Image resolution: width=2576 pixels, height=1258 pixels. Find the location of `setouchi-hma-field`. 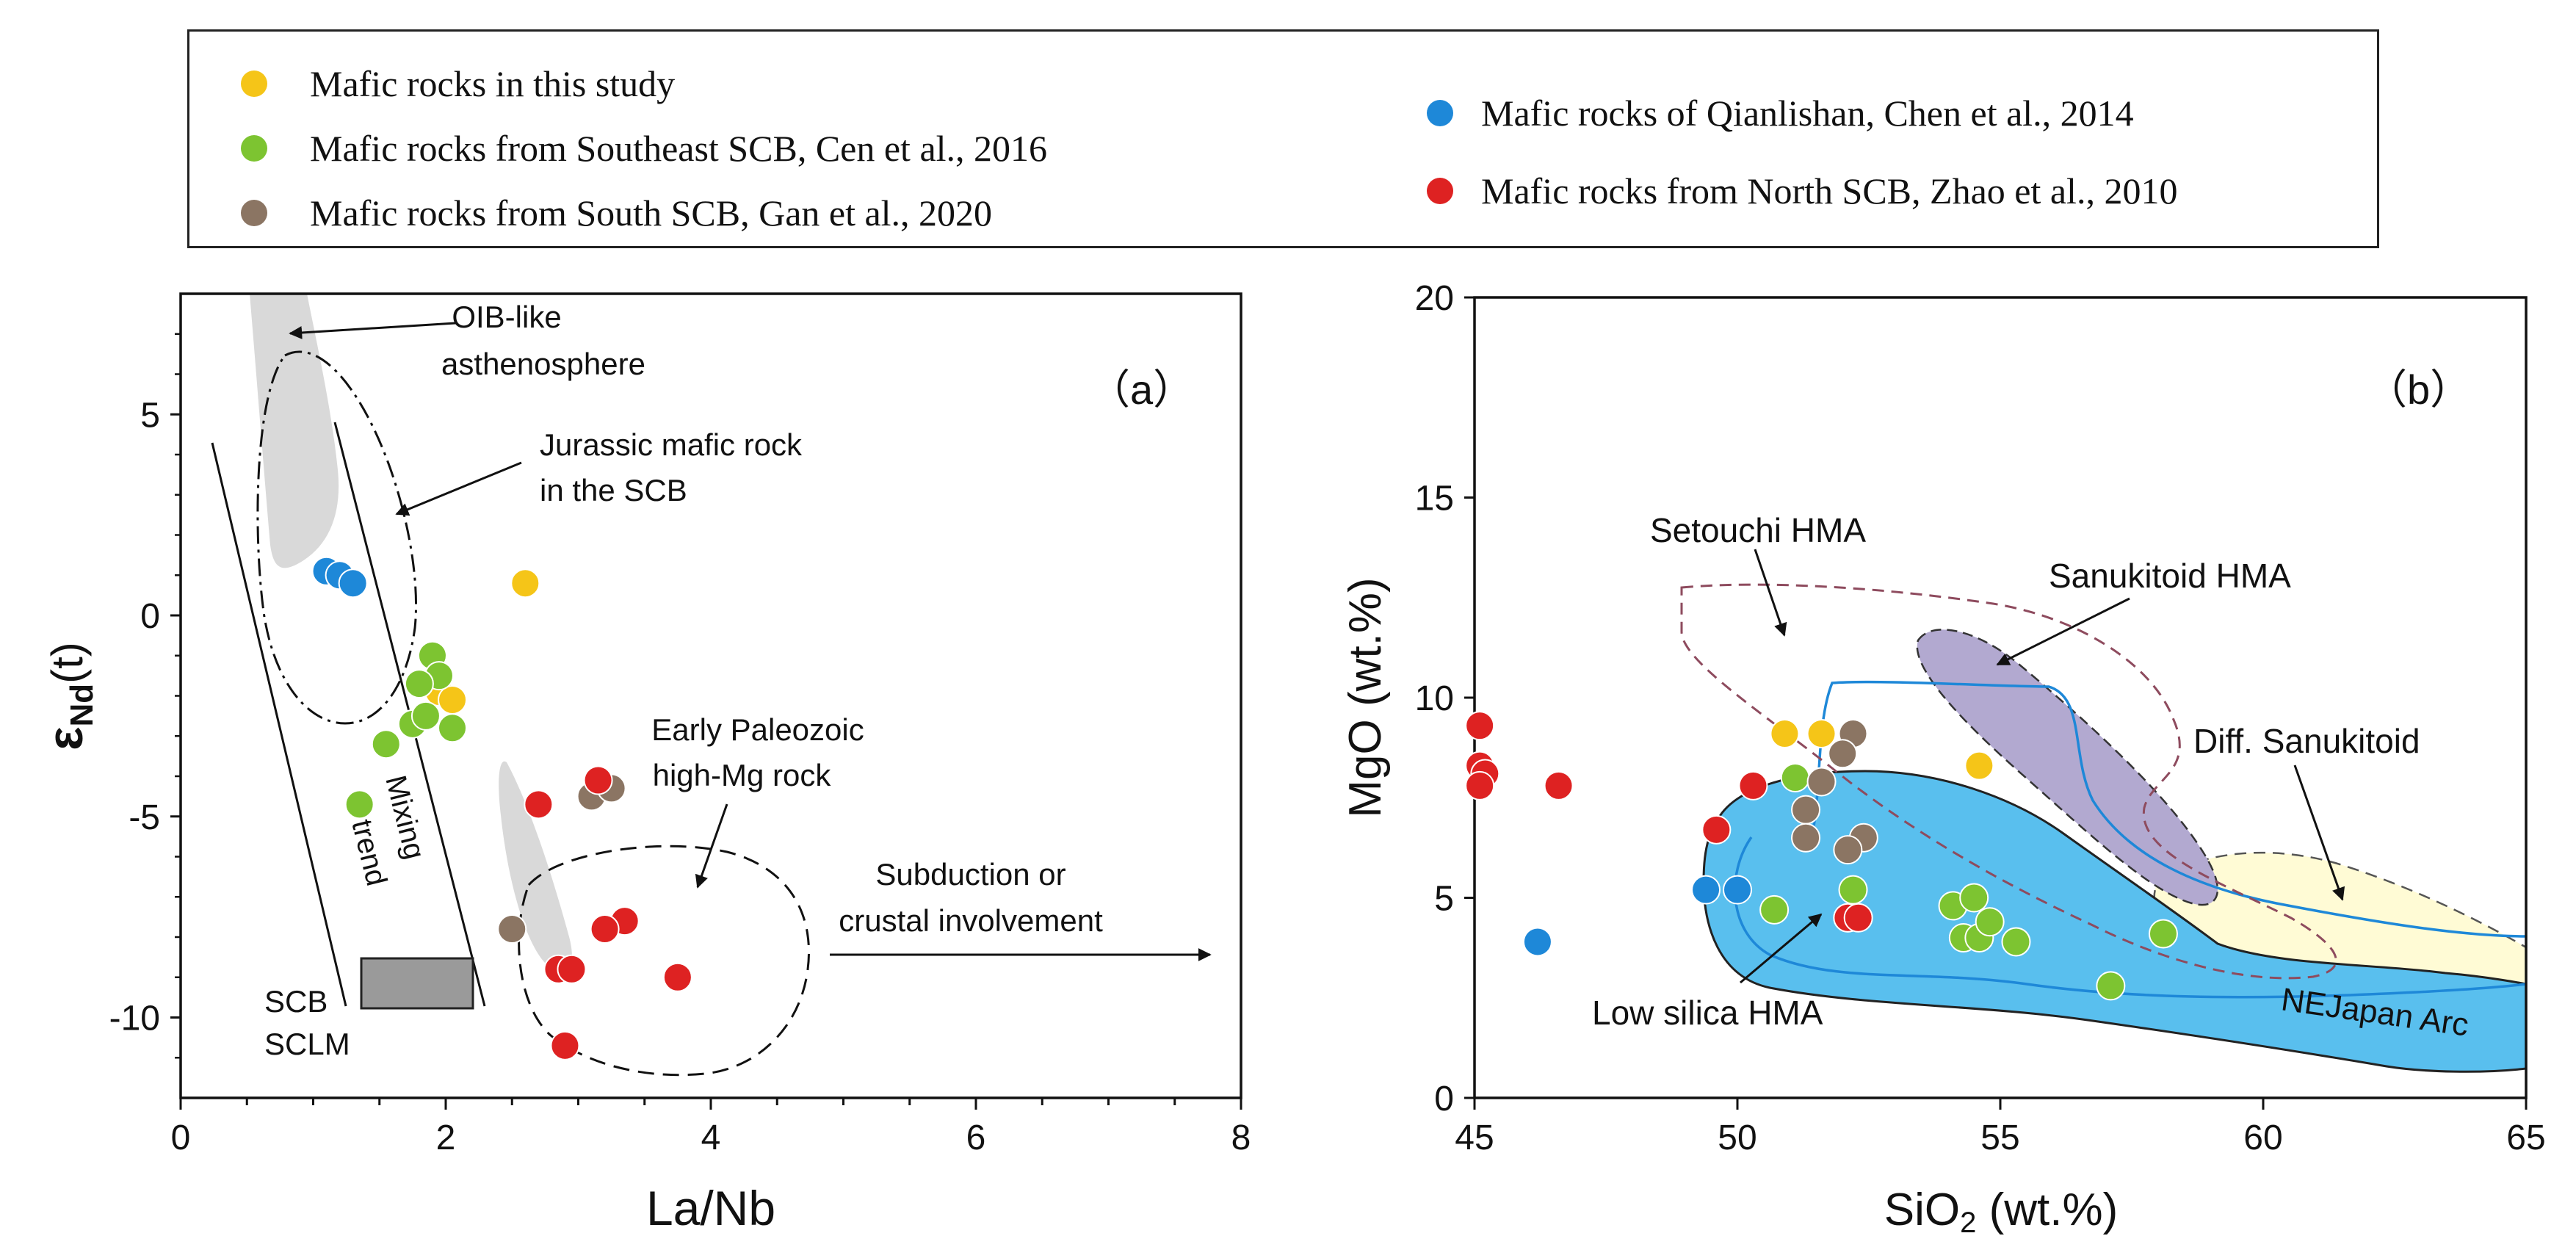

setouchi-hma-field is located at coordinates (2008, 782).